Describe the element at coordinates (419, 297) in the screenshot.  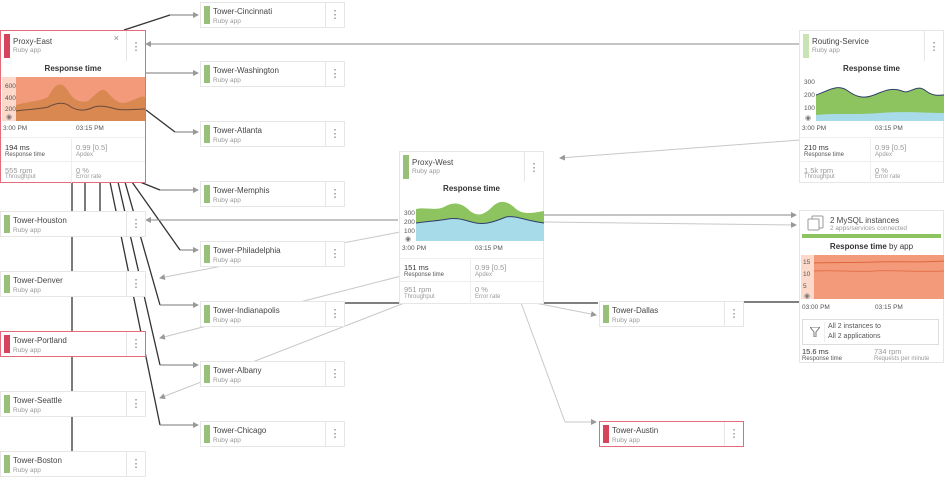
I see `throughput-label: Throughput` at that location.